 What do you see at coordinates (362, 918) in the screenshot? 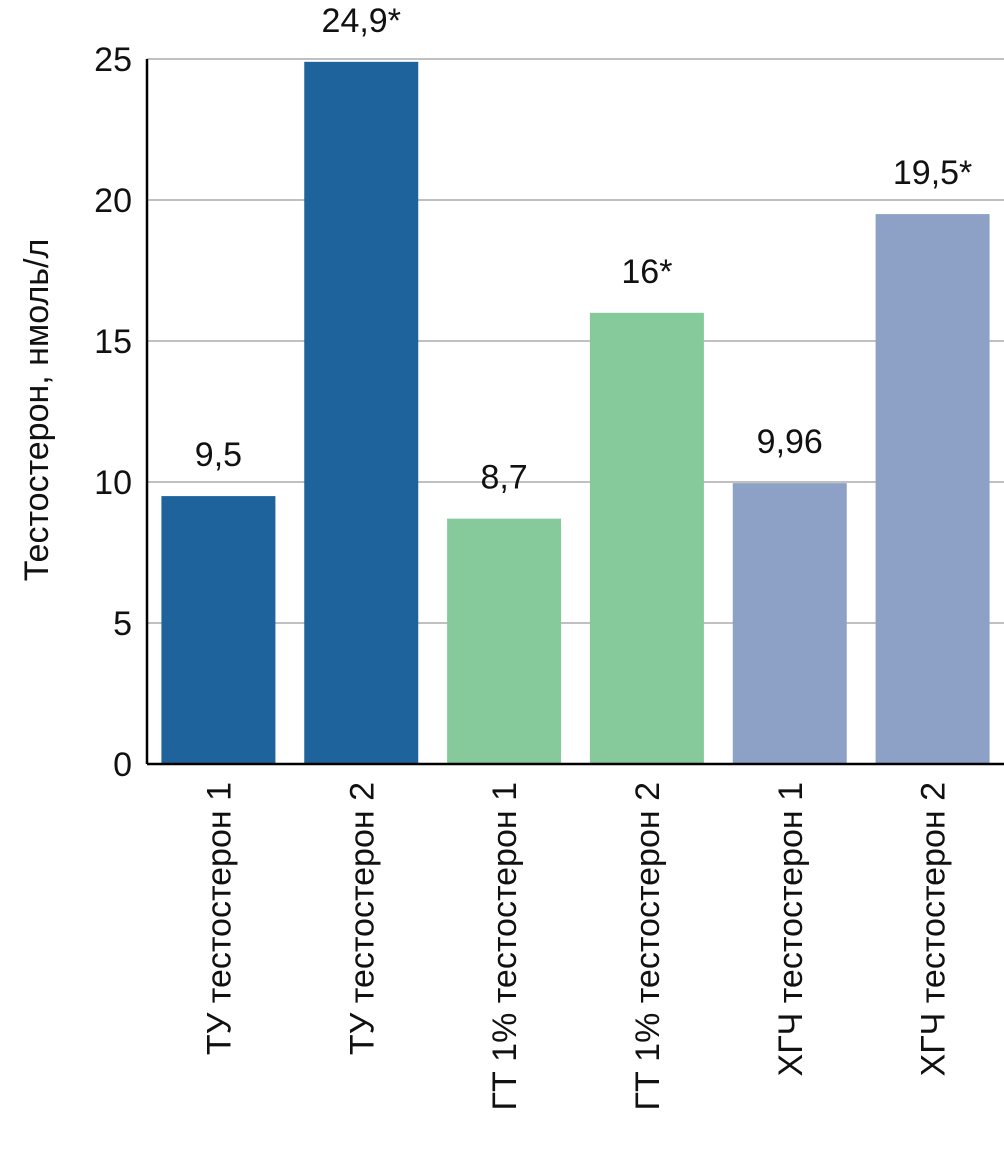
I see `category-label: ТУ тестостерон 2` at bounding box center [362, 918].